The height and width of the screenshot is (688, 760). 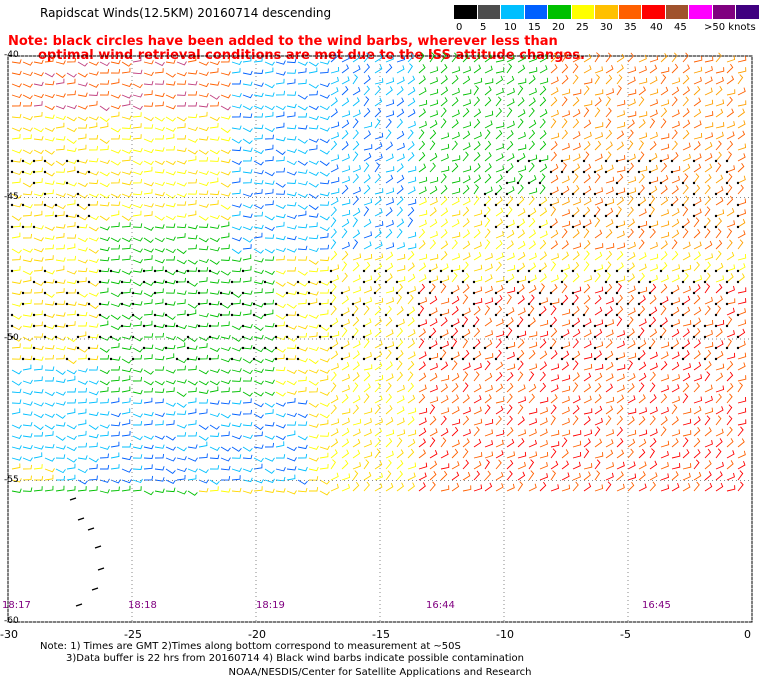 What do you see at coordinates (560, 12) in the screenshot?
I see `legend-swatch` at bounding box center [560, 12].